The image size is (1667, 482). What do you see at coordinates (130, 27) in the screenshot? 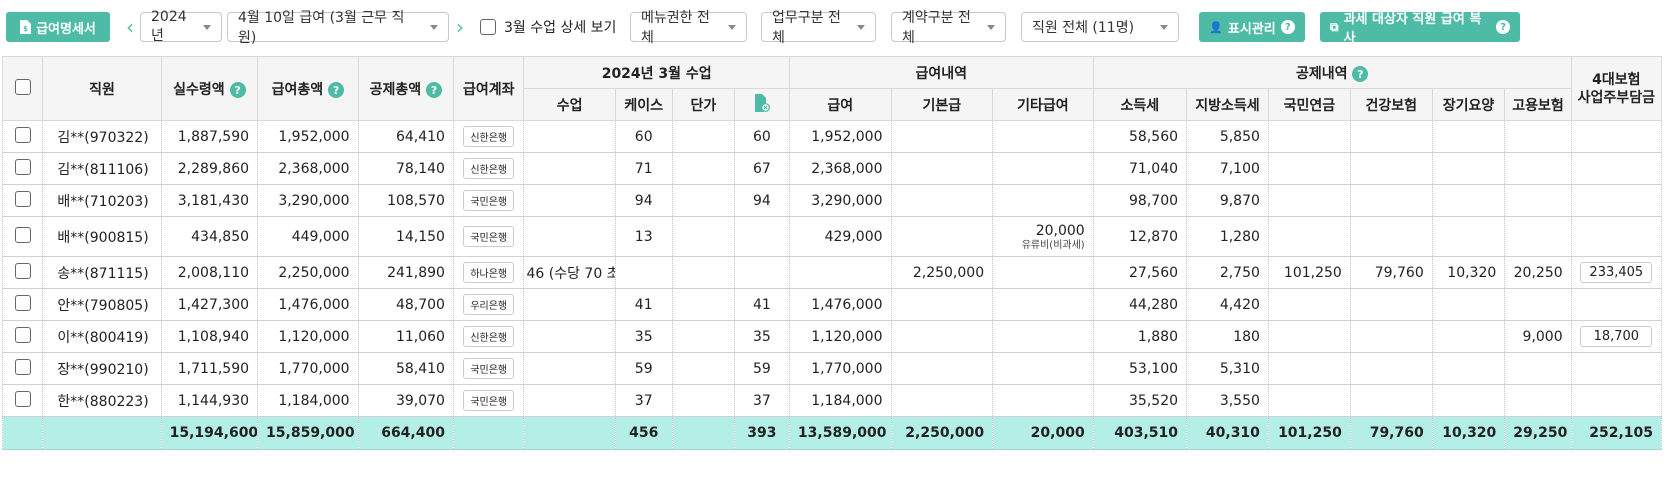
I see `prev-arrow-icon: ‹` at bounding box center [130, 27].